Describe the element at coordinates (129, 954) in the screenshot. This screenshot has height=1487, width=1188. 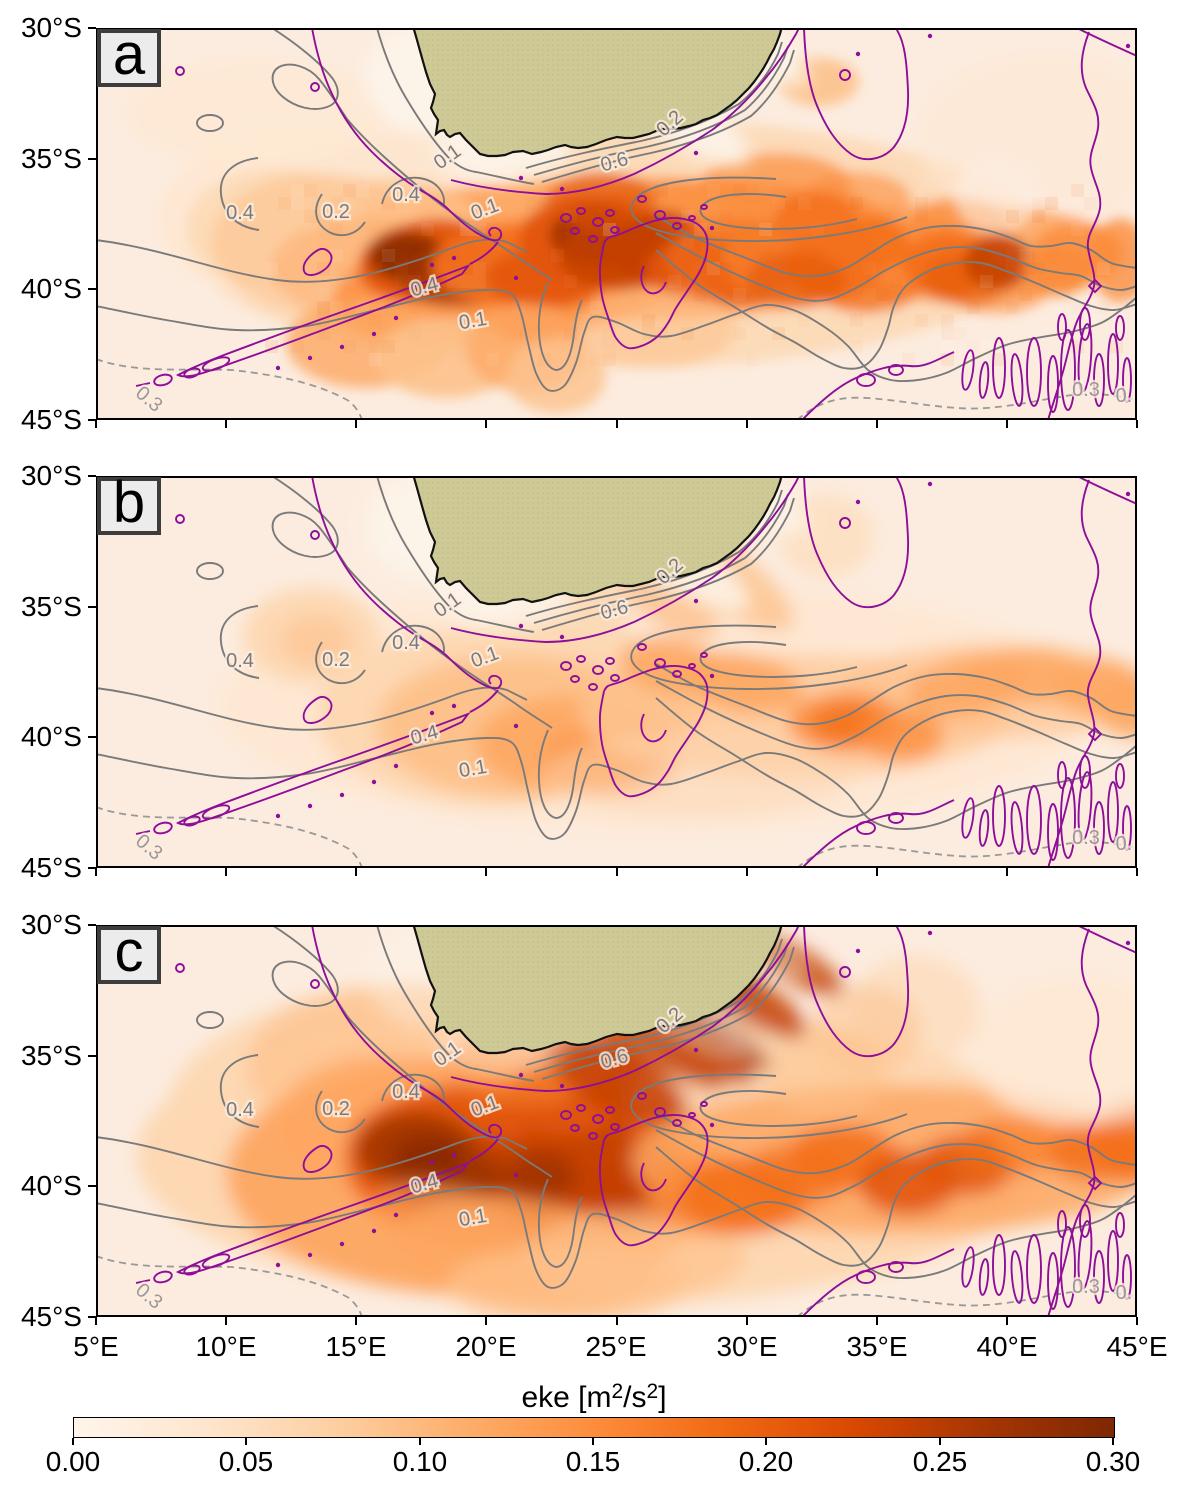
I see `svg-text: c` at that location.